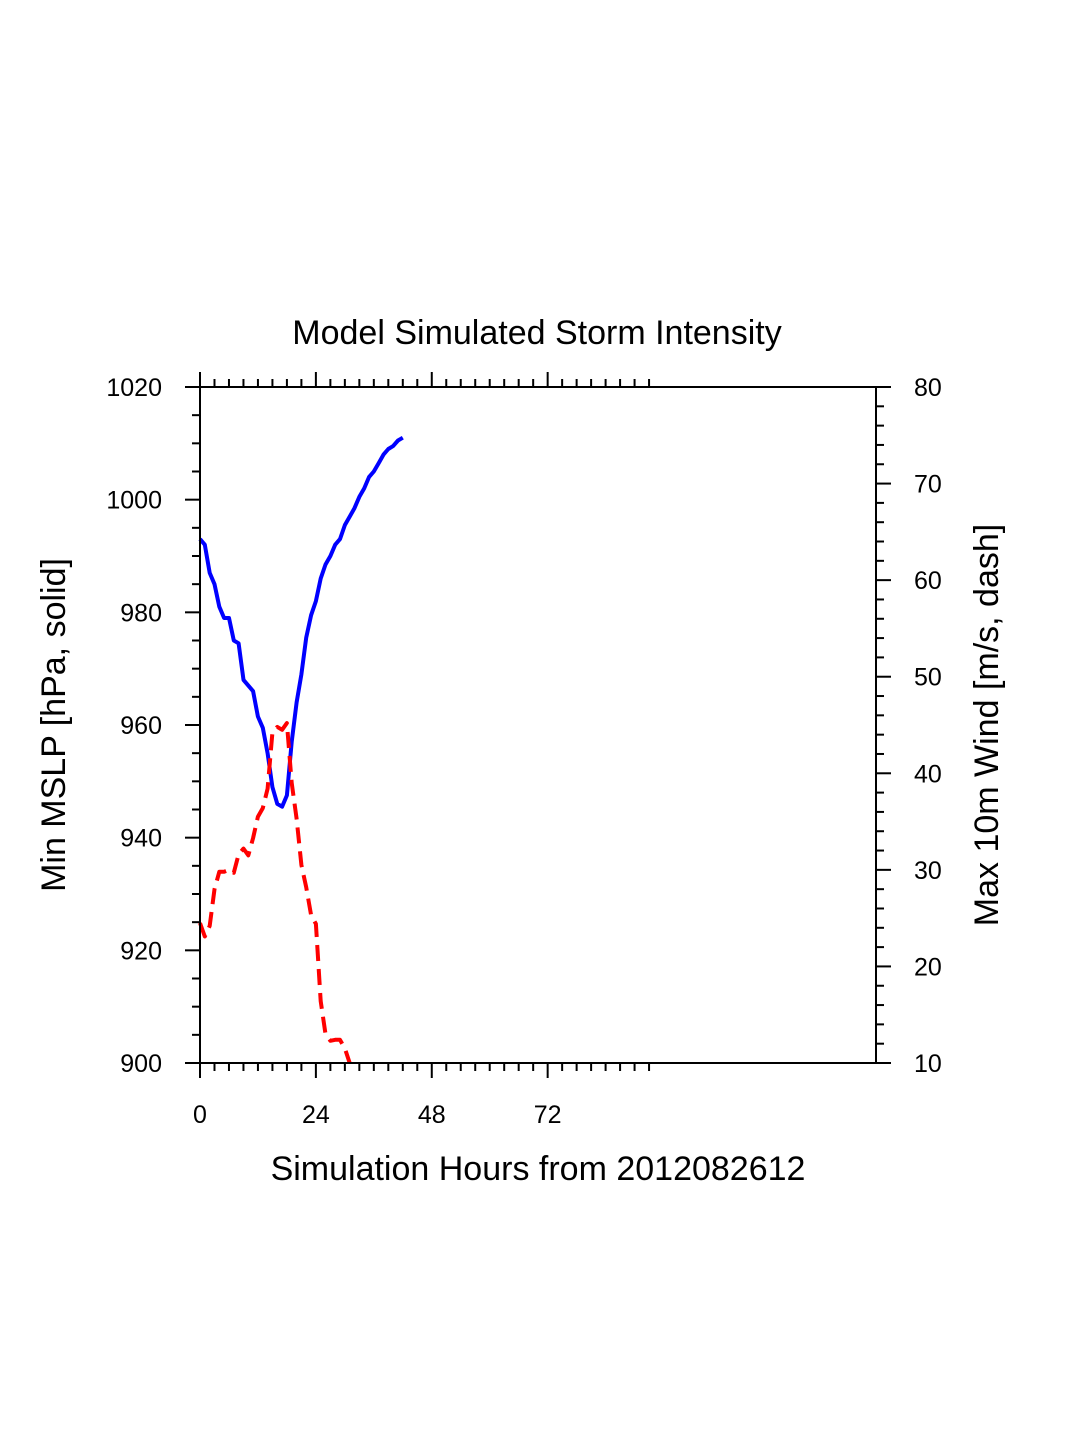 The image size is (1075, 1450). What do you see at coordinates (316, 1115) in the screenshot?
I see `x-tick-label: 24` at bounding box center [316, 1115].